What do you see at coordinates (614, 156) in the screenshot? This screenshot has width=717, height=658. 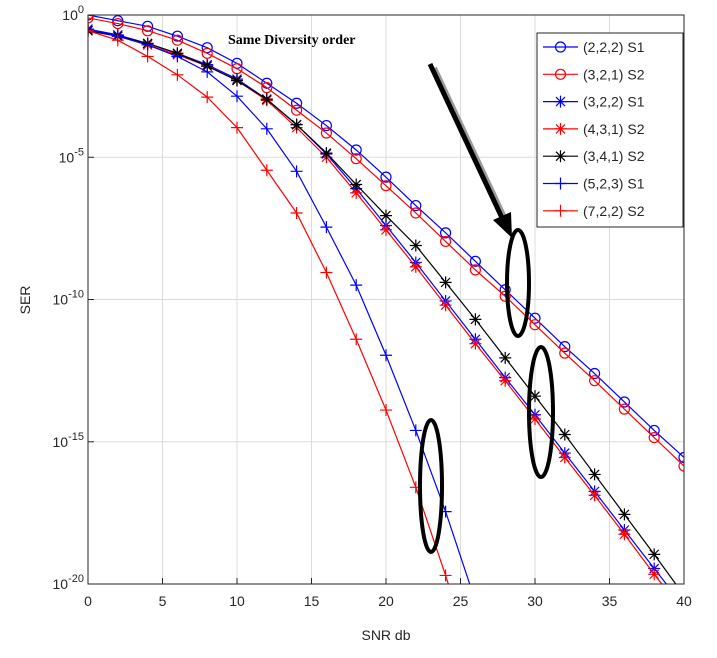 I see `legend-label: (3,4,1) S2` at bounding box center [614, 156].